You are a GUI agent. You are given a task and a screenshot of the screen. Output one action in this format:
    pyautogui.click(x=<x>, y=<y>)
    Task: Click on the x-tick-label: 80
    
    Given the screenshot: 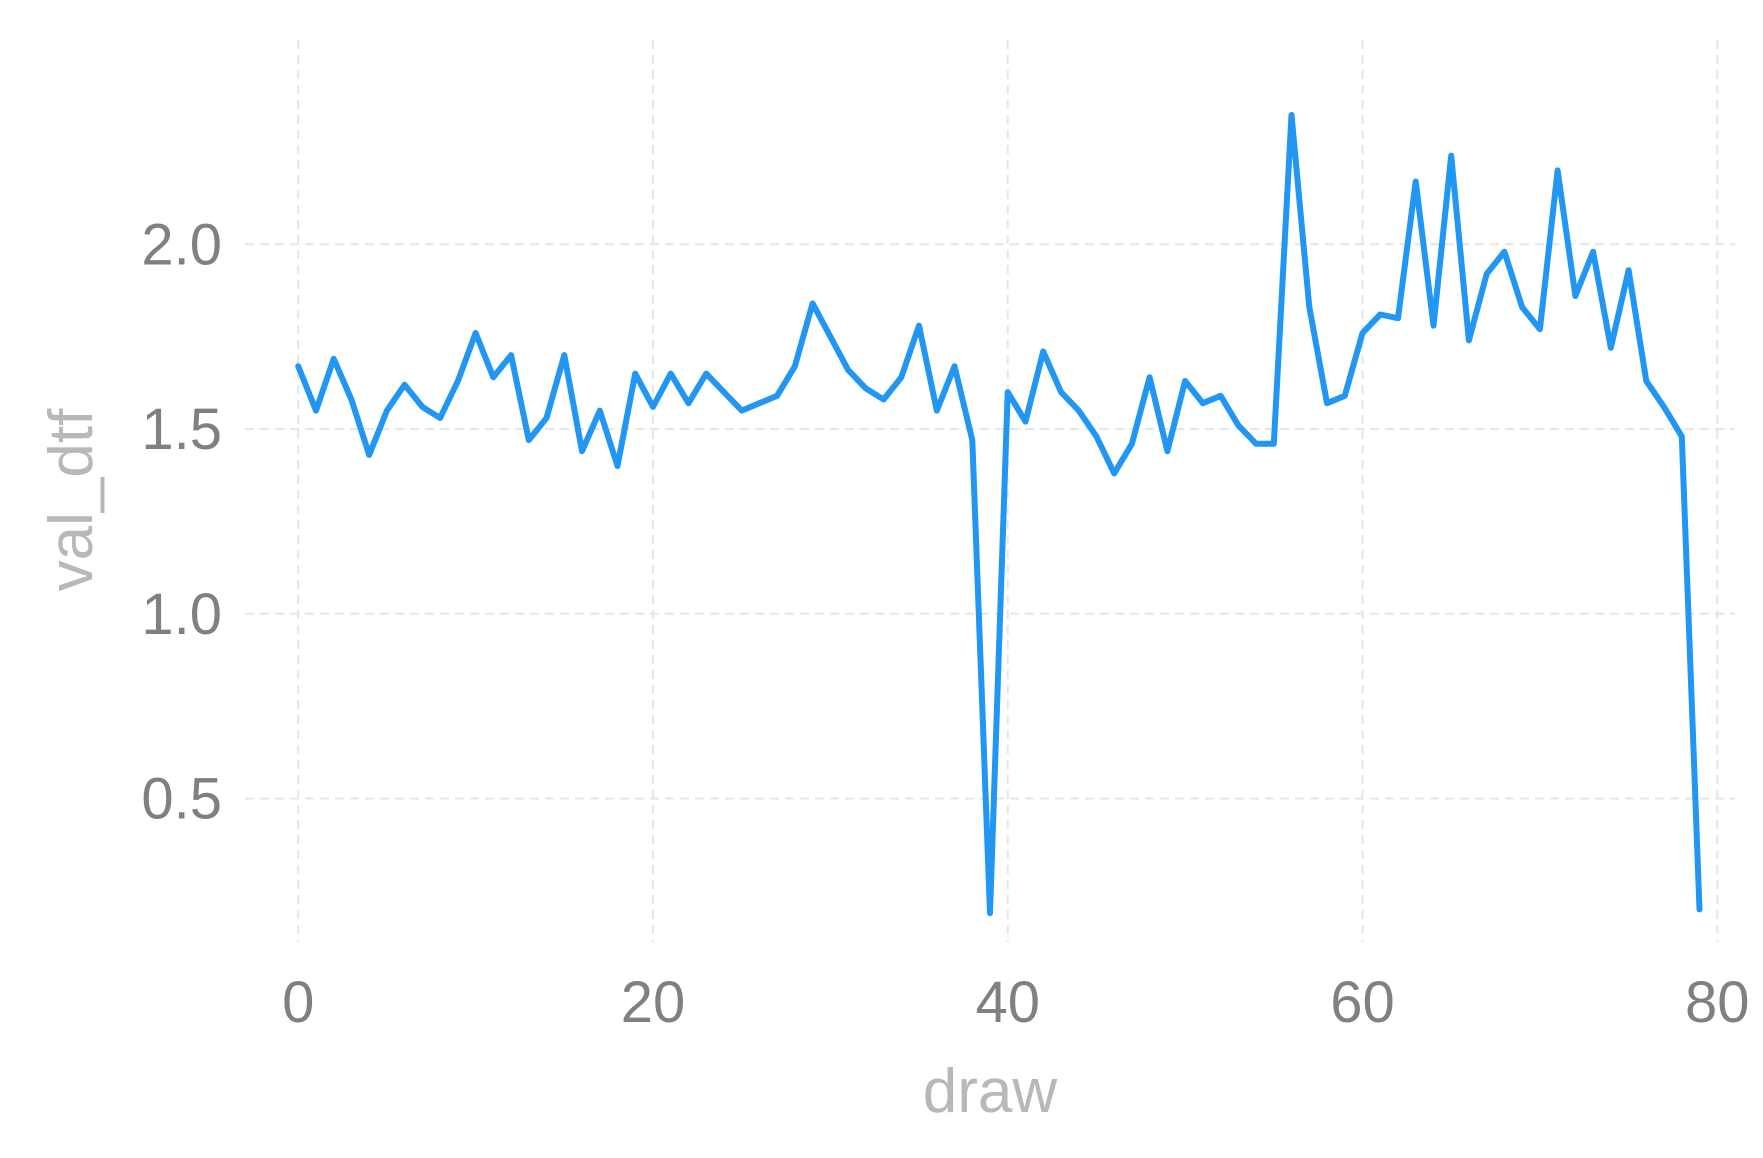 What is the action you would take?
    pyautogui.click(x=1717, y=1002)
    